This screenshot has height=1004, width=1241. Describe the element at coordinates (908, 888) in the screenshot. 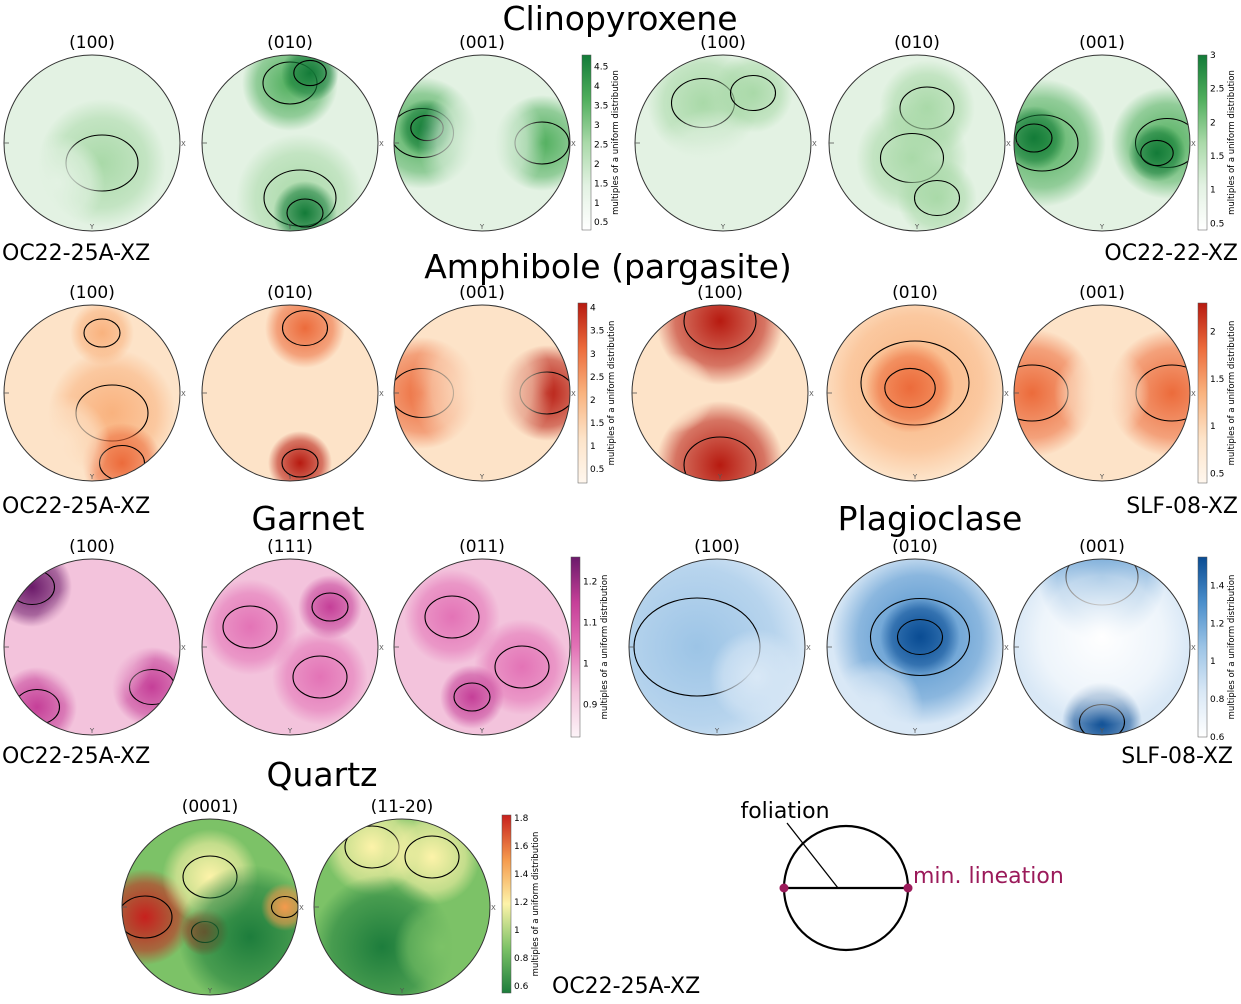

I see `lineation-point-east` at that location.